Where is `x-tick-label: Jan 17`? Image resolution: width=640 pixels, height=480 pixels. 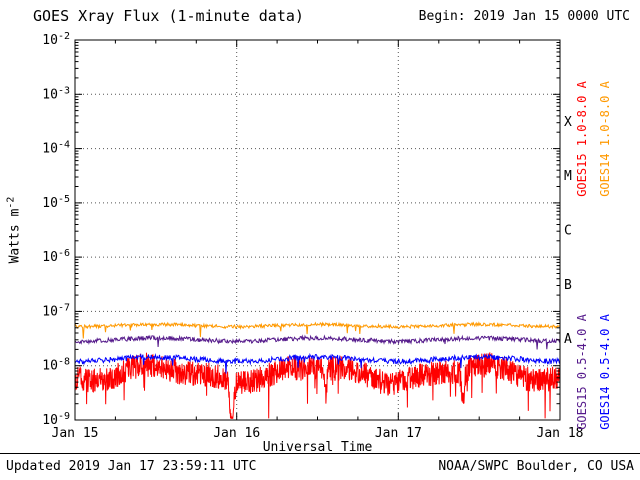 x-tick-label: Jan 17 is located at coordinates (398, 433).